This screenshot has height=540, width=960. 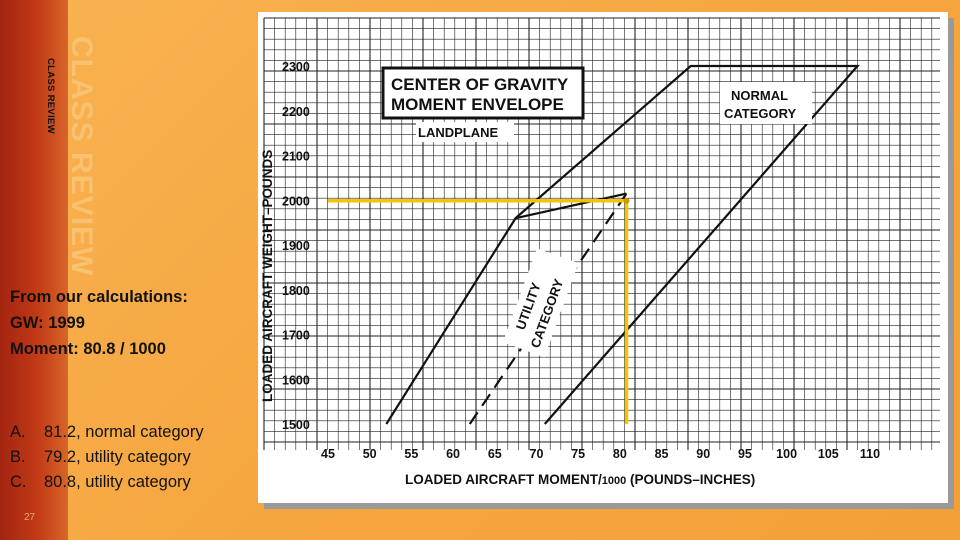 What do you see at coordinates (99, 297) in the screenshot?
I see `calc-title: From our calculations:` at bounding box center [99, 297].